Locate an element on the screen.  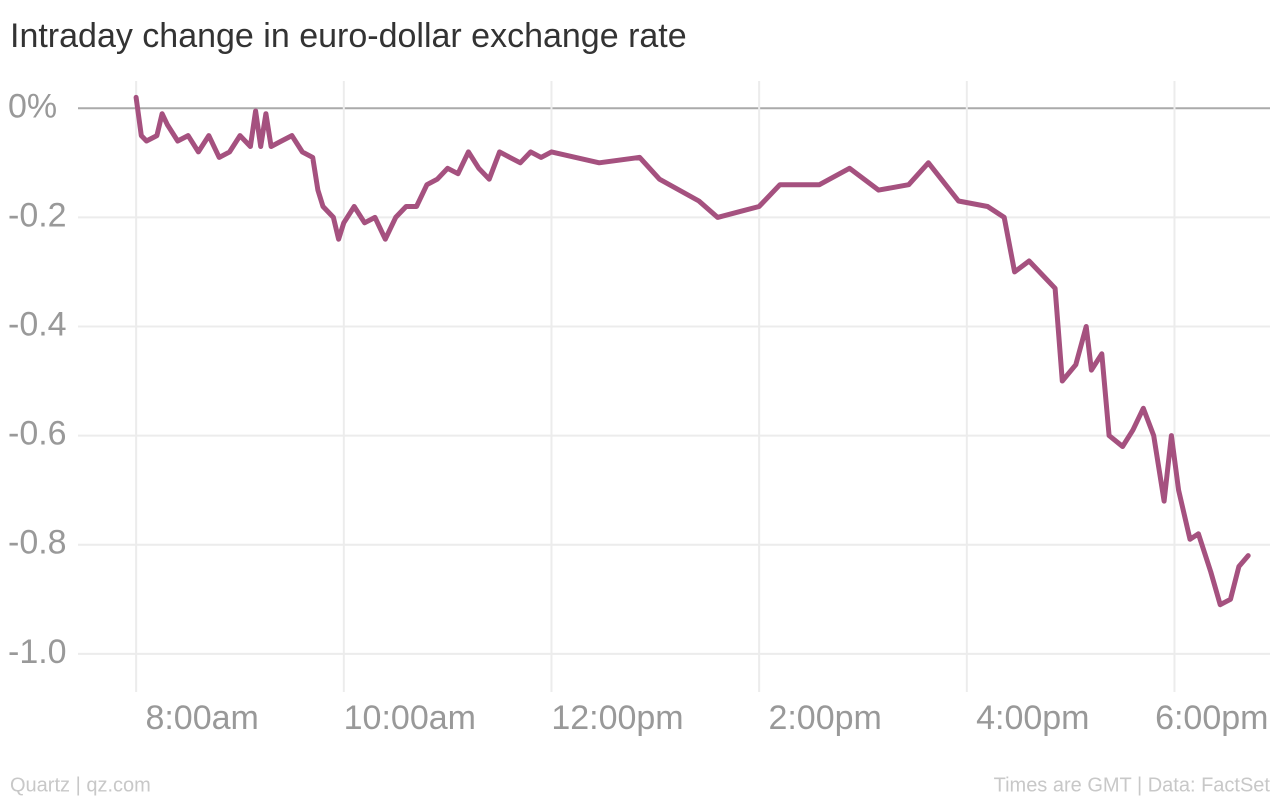
y-tick-label: -0.8 is located at coordinates (37, 543).